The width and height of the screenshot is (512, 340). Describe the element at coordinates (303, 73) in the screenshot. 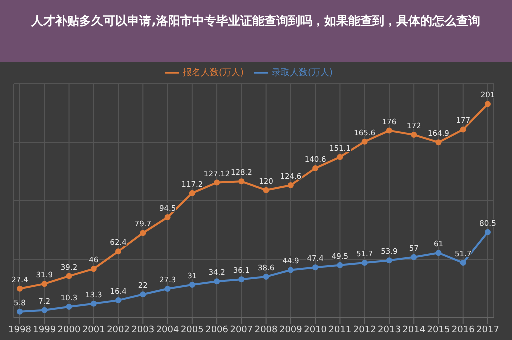

I see `legend-label: 录取人数(万人)` at that location.